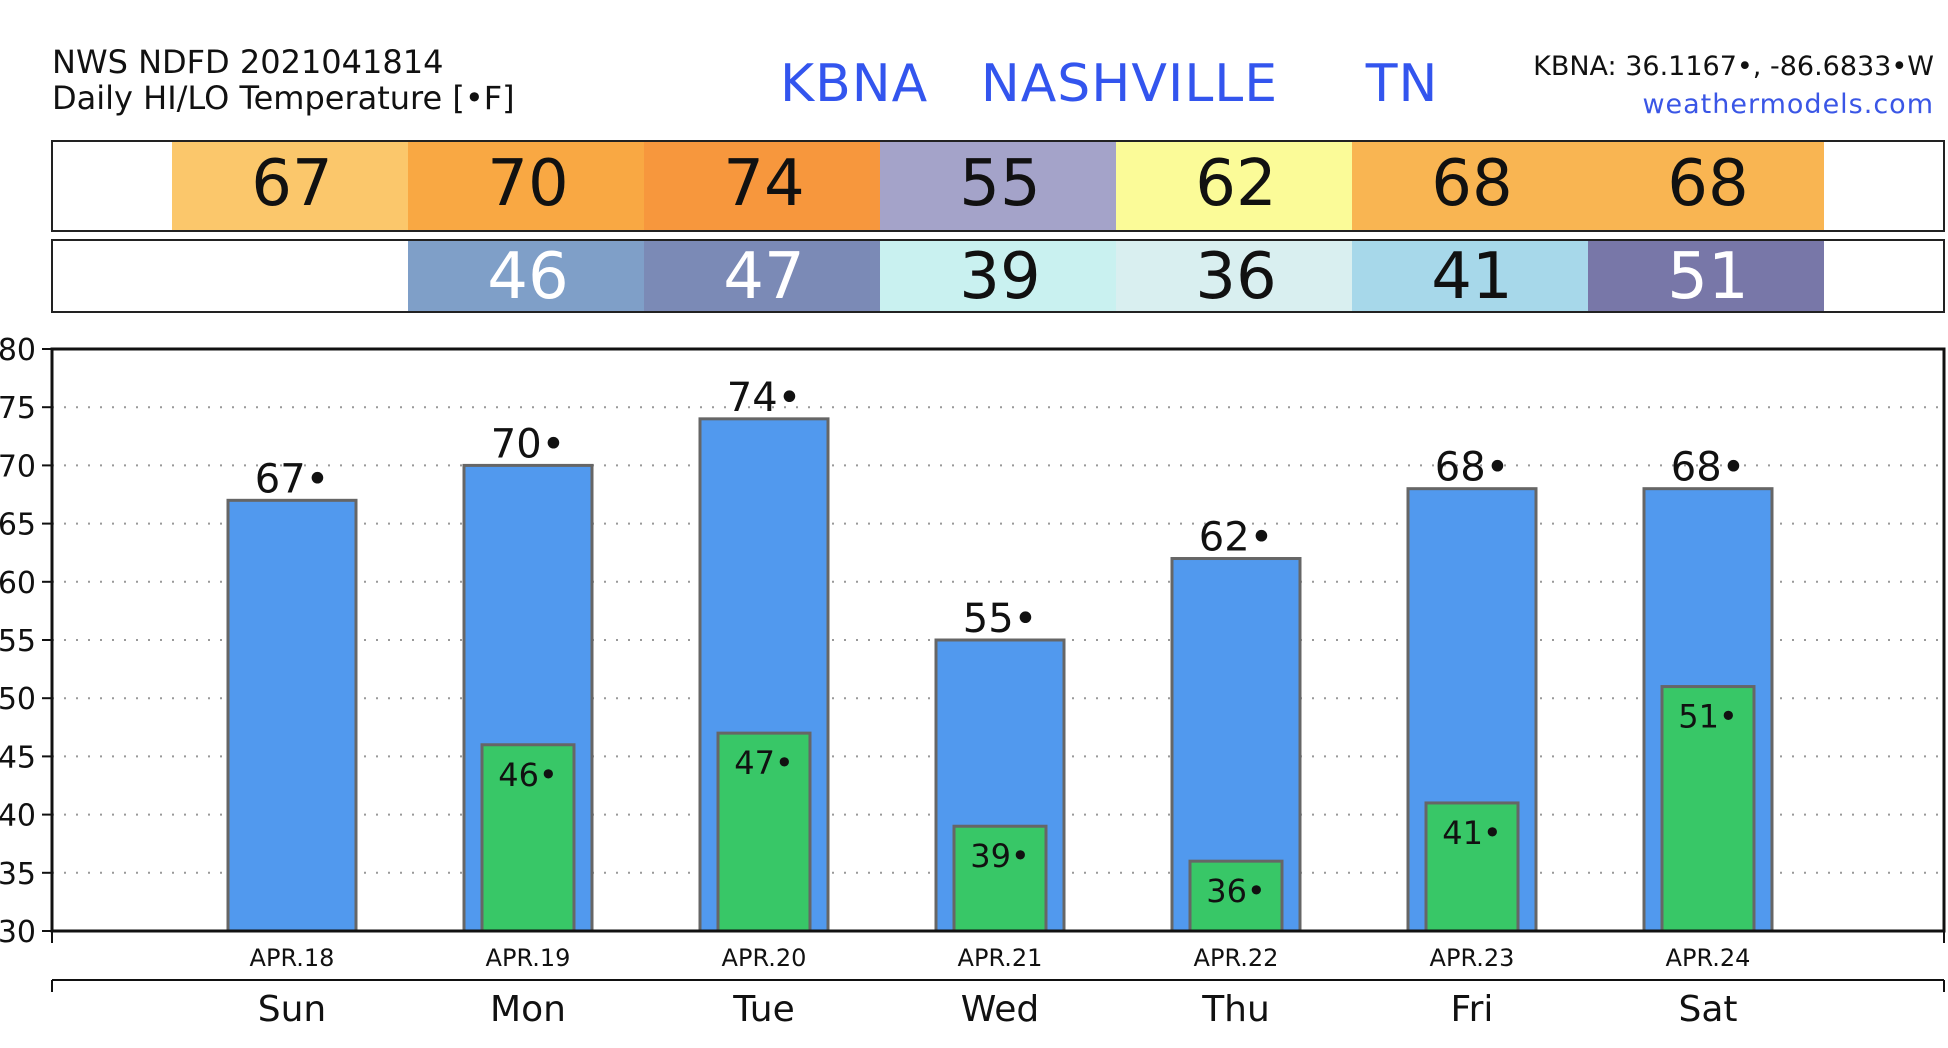  I want to click on hi-strip-border, so click(998, 186).